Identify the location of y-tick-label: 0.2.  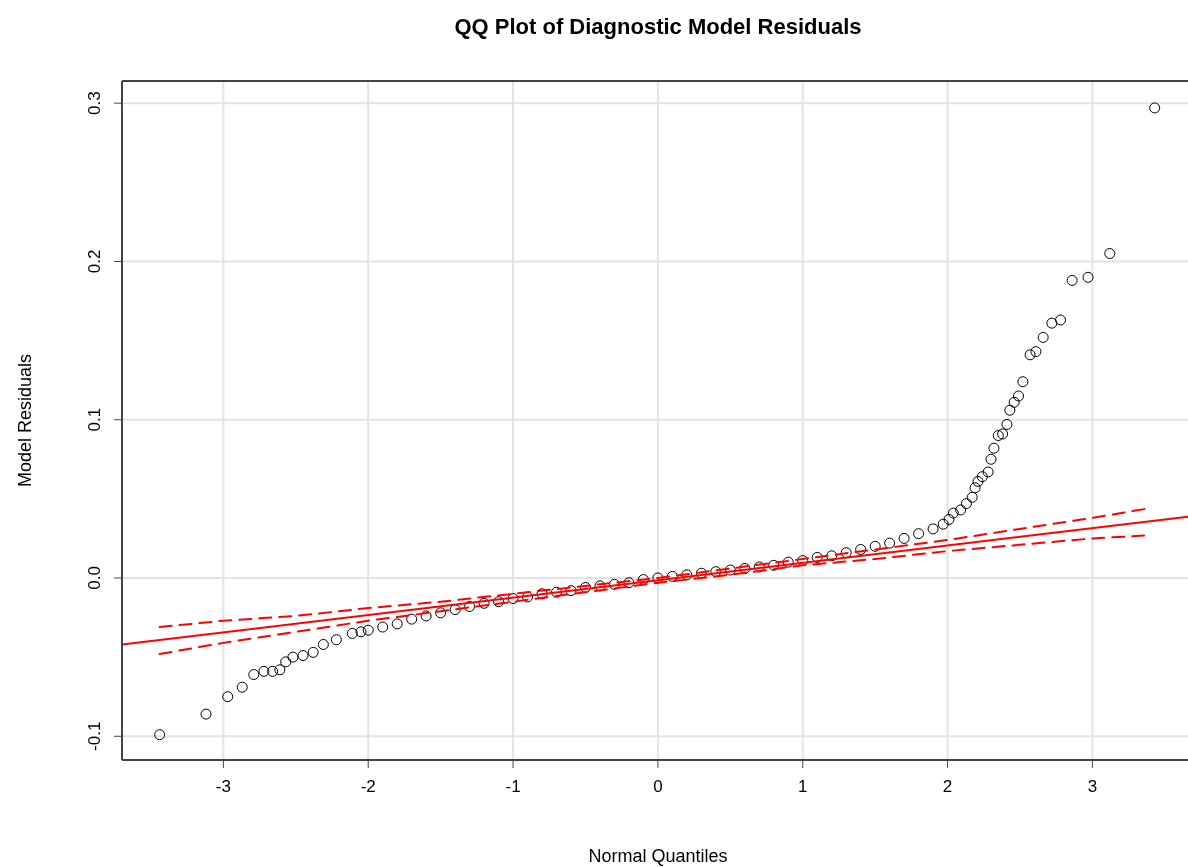
(94, 261).